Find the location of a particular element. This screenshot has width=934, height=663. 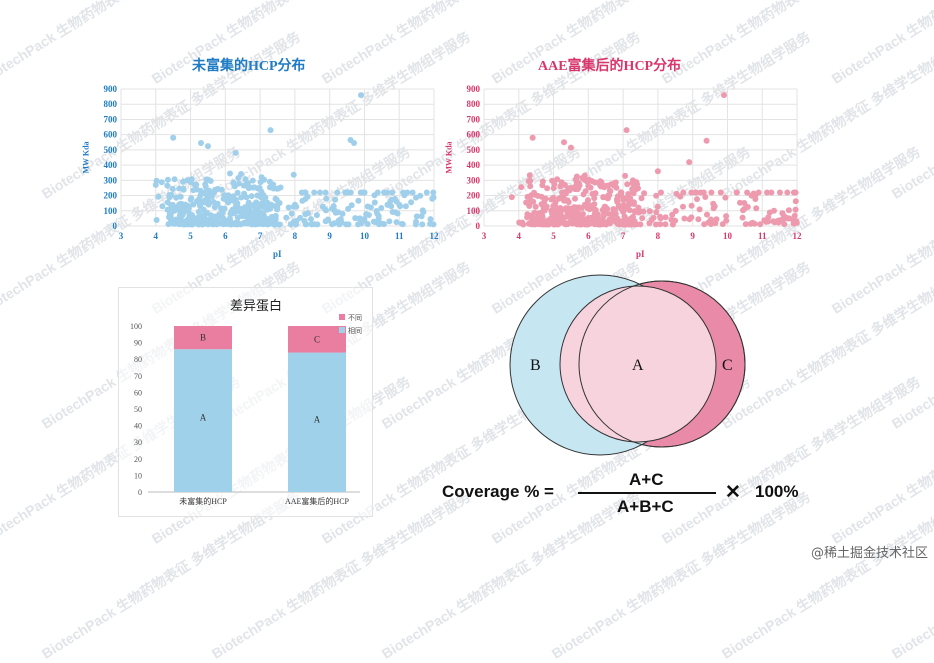

y-tick-label: 200 is located at coordinates (474, 196).